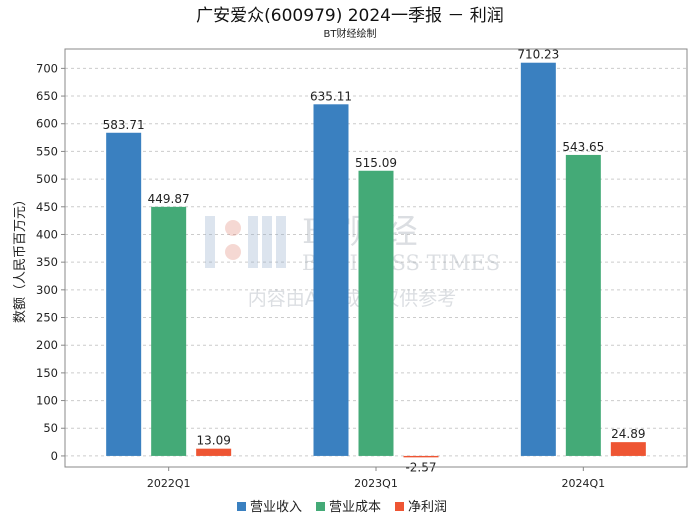  What do you see at coordinates (169, 199) in the screenshot?
I see `data-label: 449.87` at bounding box center [169, 199].